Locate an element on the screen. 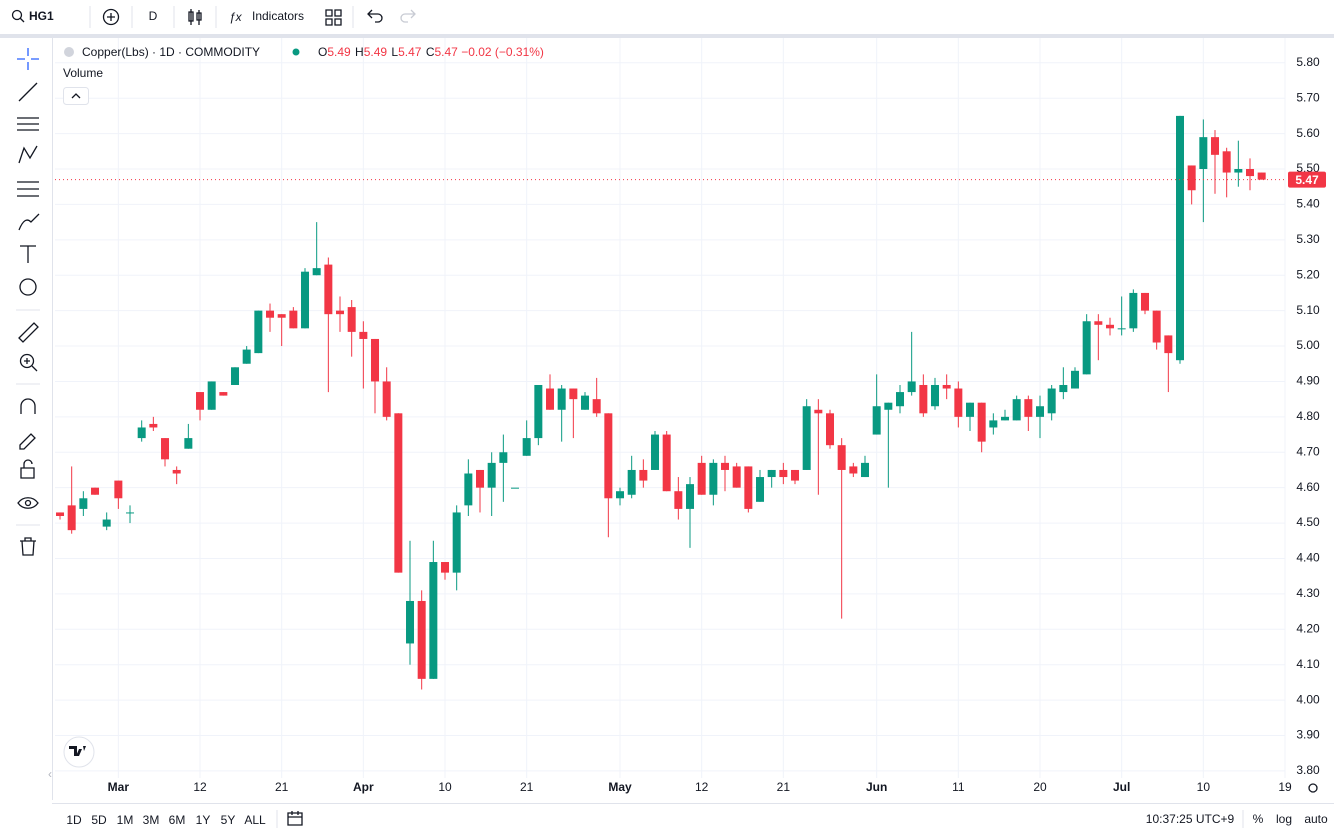 This screenshot has width=1334, height=834. magnet-tool is located at coordinates (28, 406).